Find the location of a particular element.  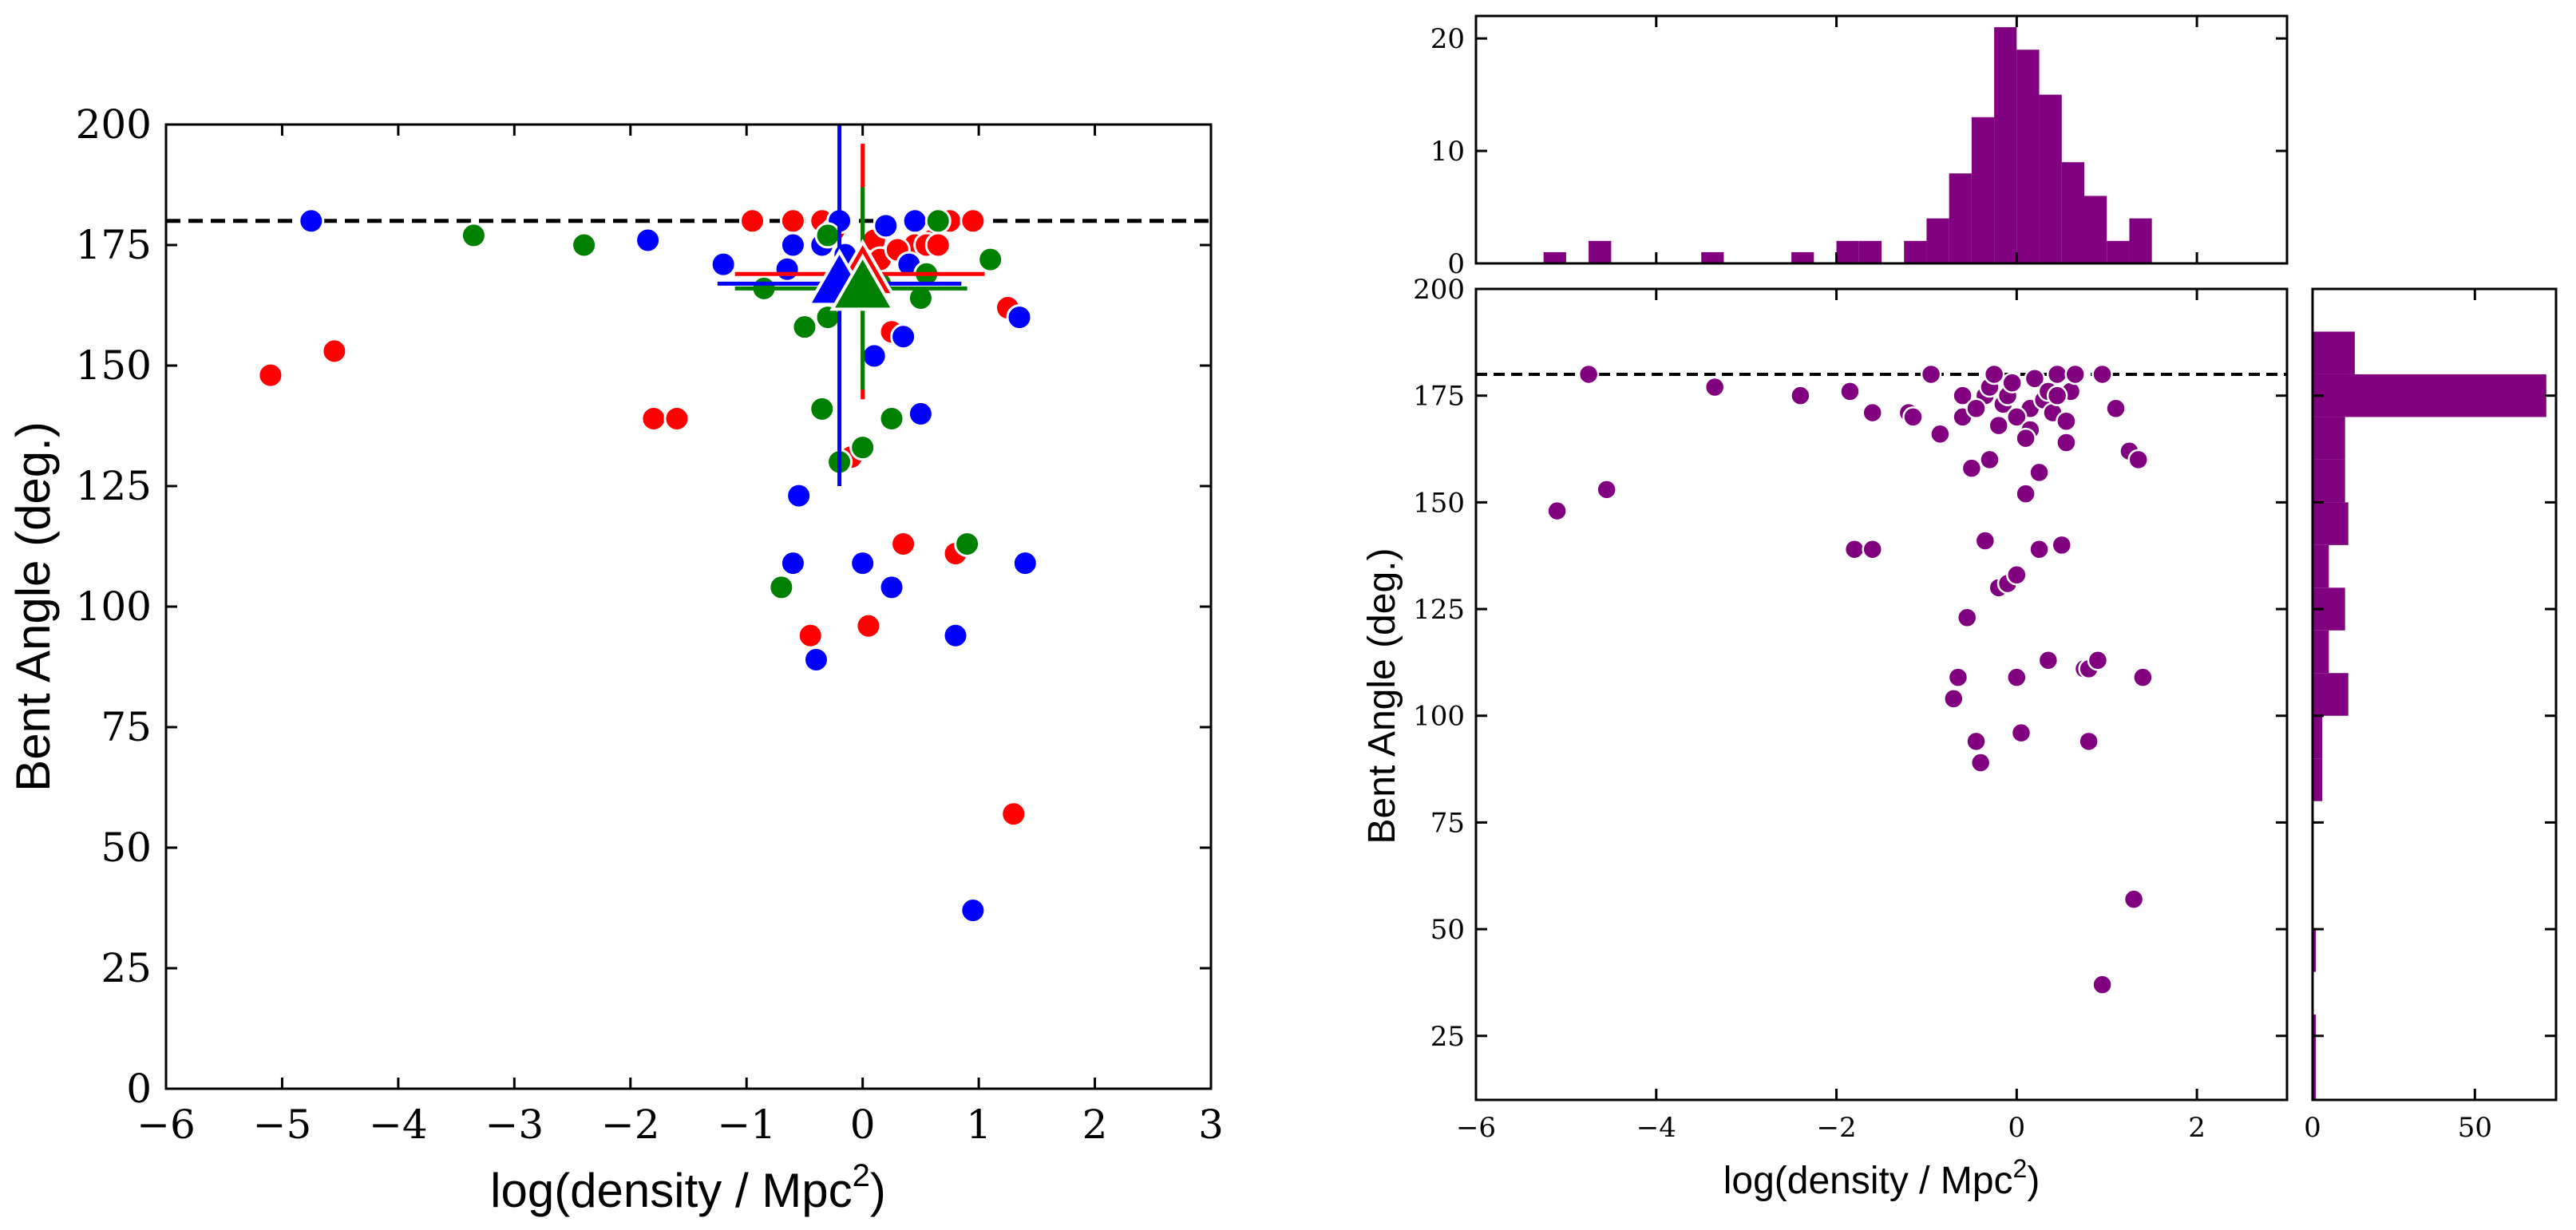

left-x-tick-label: −2 is located at coordinates (631, 1125).